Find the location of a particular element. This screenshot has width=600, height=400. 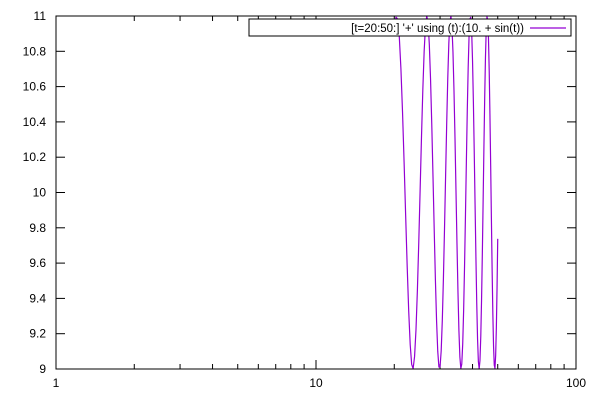

legend: [t=20:50:] '+' using (t):(10. + sin(t)) is located at coordinates (410, 27).